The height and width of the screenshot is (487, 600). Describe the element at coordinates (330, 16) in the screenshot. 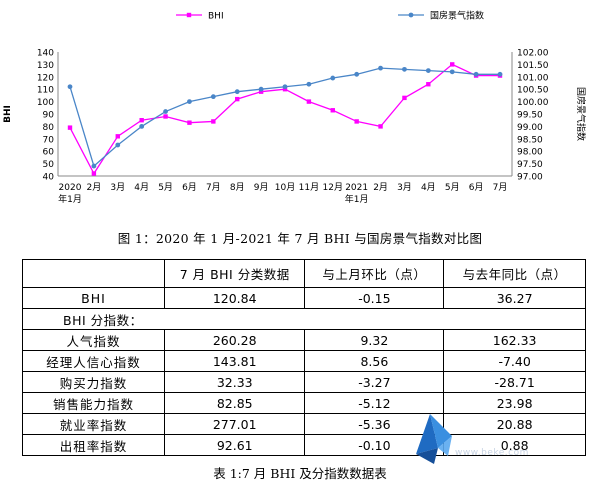

I see `chart-legend: BHI 国房景气指数` at that location.